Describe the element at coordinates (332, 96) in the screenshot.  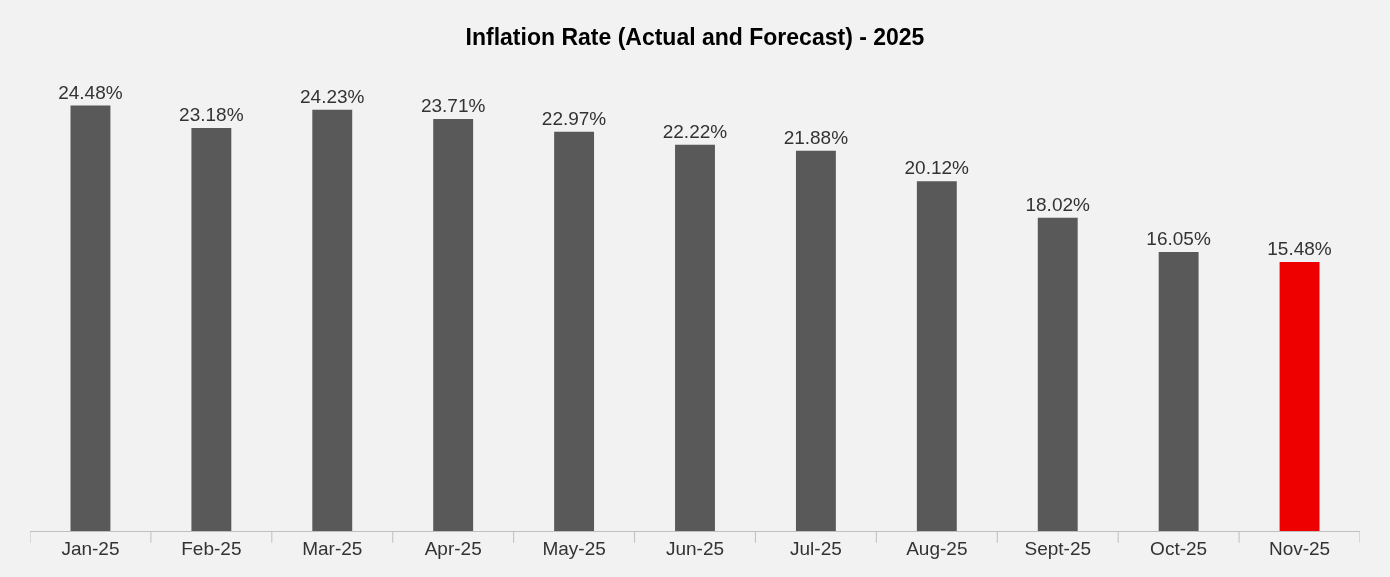
I see `data-label: 24.23%` at that location.